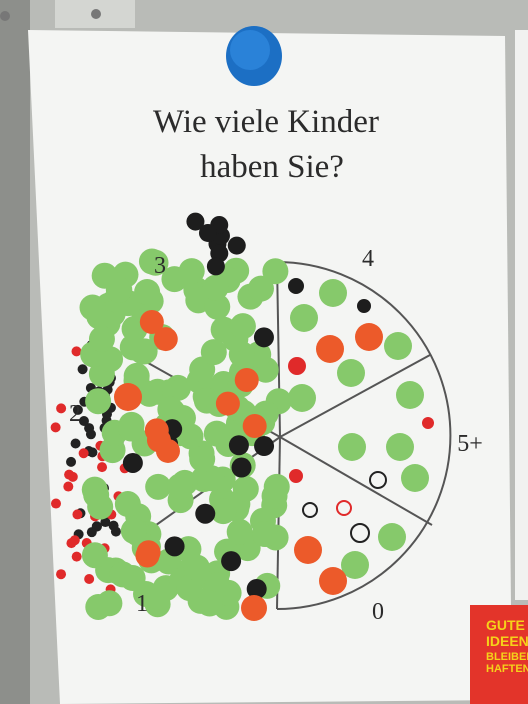  Describe the element at coordinates (521, 315) in the screenshot. I see `next-sheet` at that location.